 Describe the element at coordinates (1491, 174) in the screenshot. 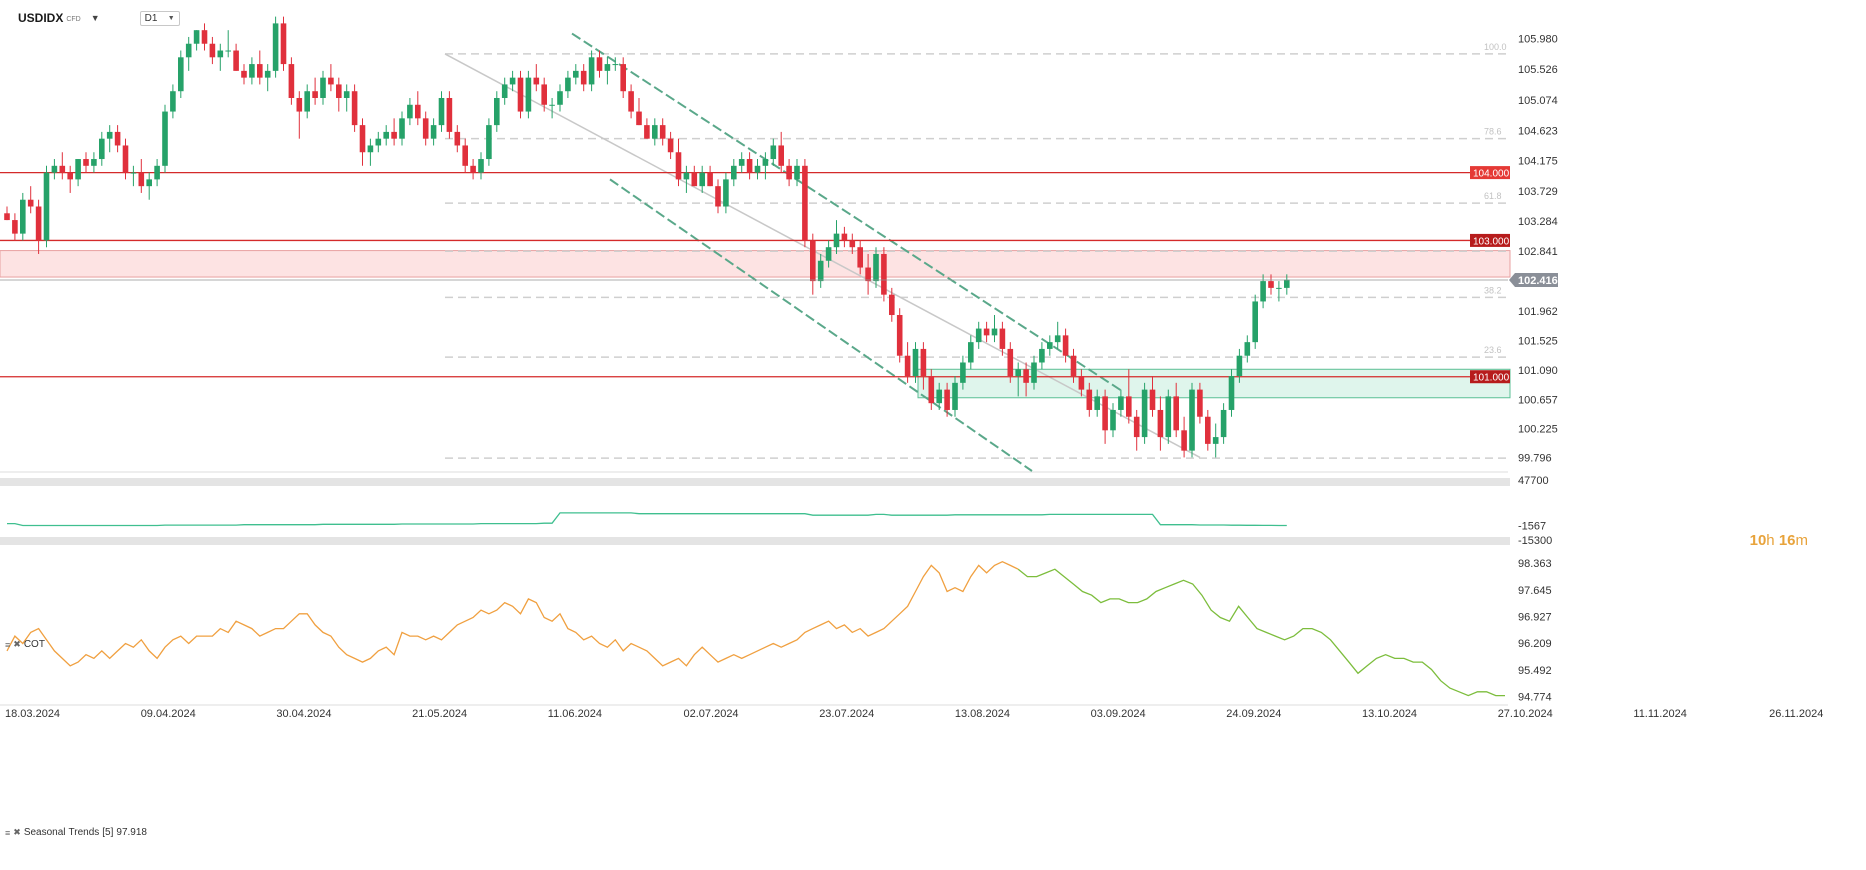

I see `level-price-tag-text: 104.000` at that location.